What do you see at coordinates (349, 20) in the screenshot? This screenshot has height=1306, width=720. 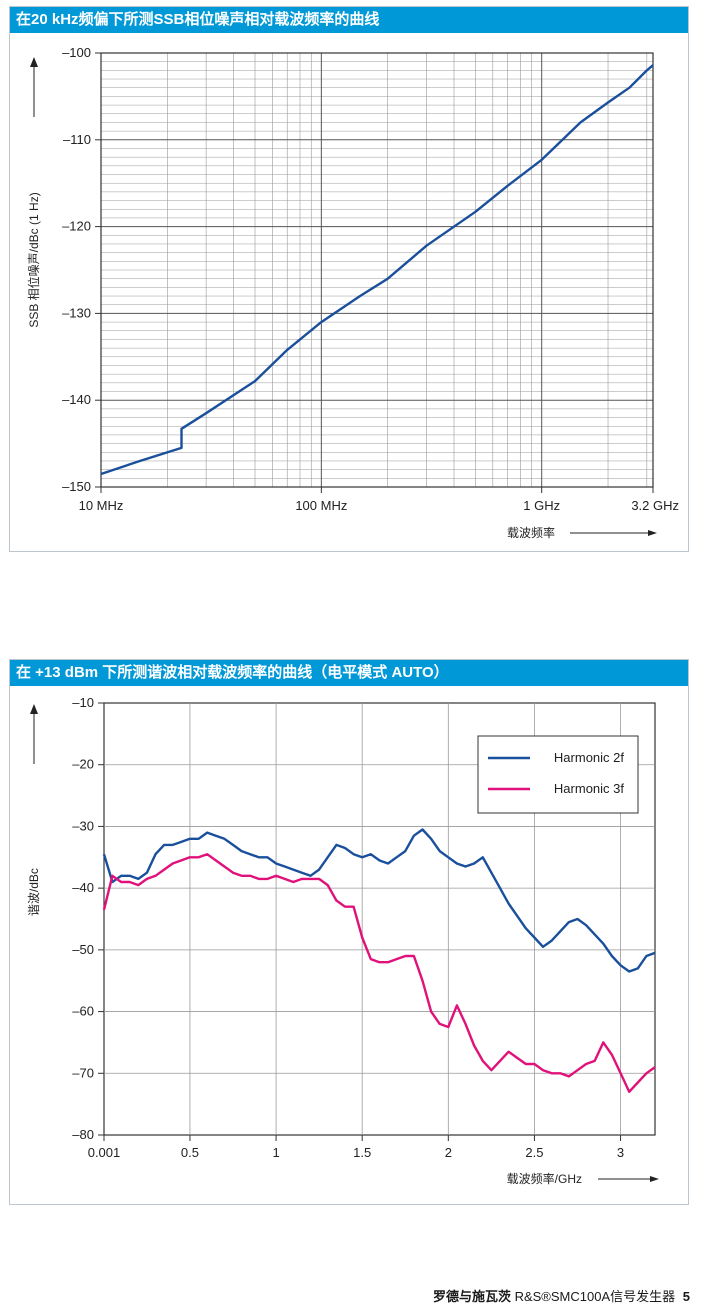 I see `chart-title: 在20 kHz频偏下所测SSB相位噪声相对载波频率的曲线` at bounding box center [349, 20].